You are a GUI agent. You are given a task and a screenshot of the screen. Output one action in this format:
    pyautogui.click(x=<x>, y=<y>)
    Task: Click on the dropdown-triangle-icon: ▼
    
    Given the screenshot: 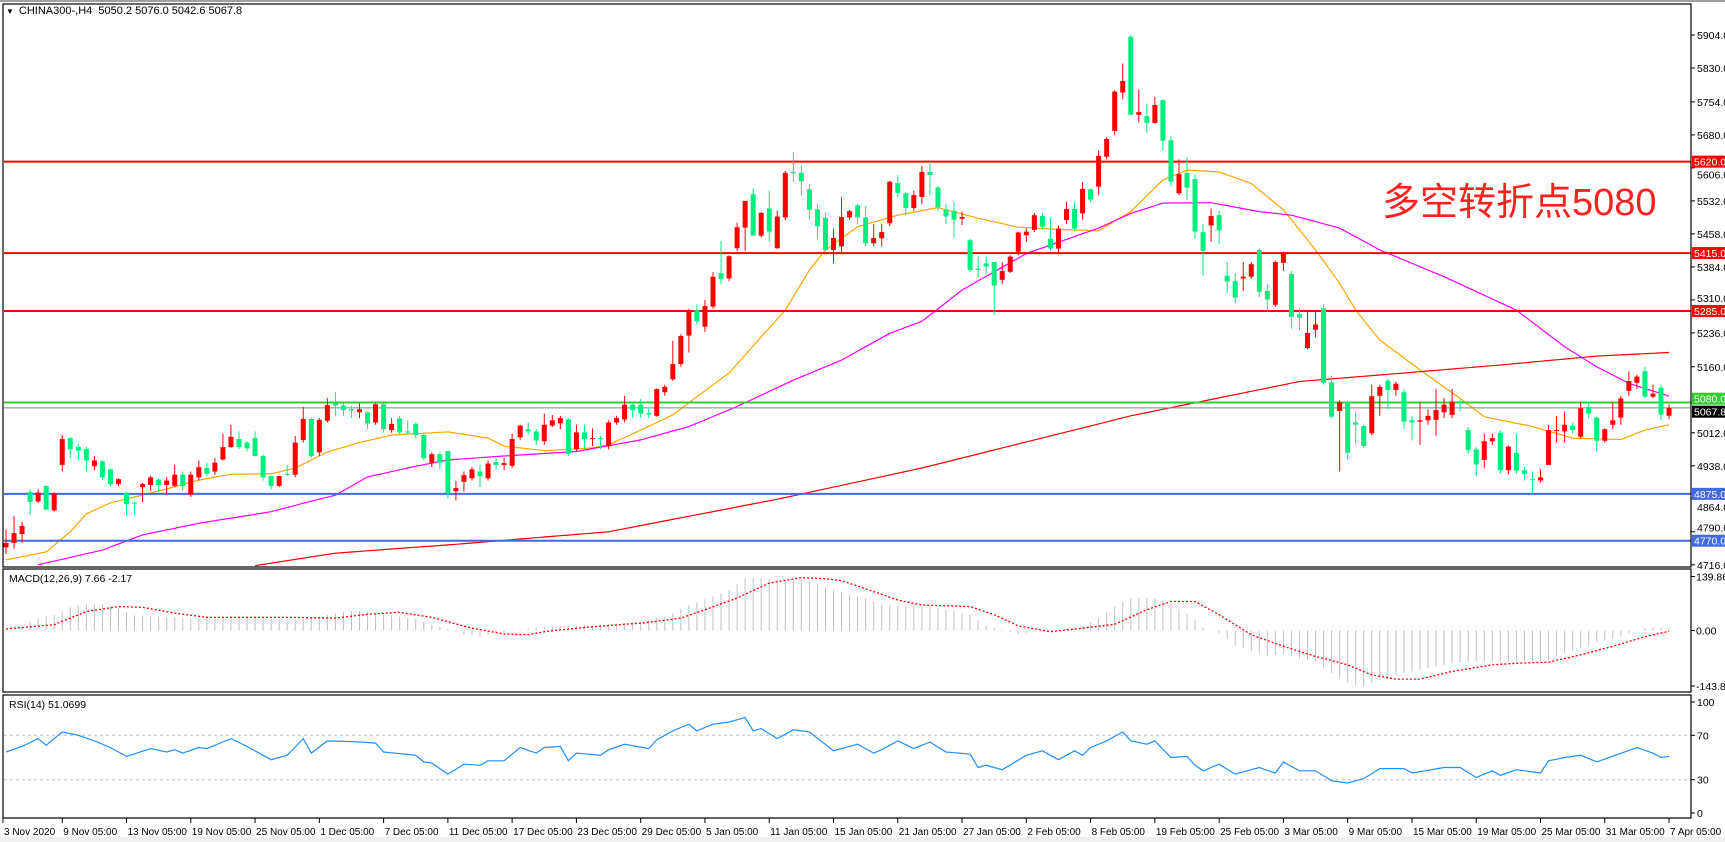 What is the action you would take?
    pyautogui.click(x=10, y=11)
    